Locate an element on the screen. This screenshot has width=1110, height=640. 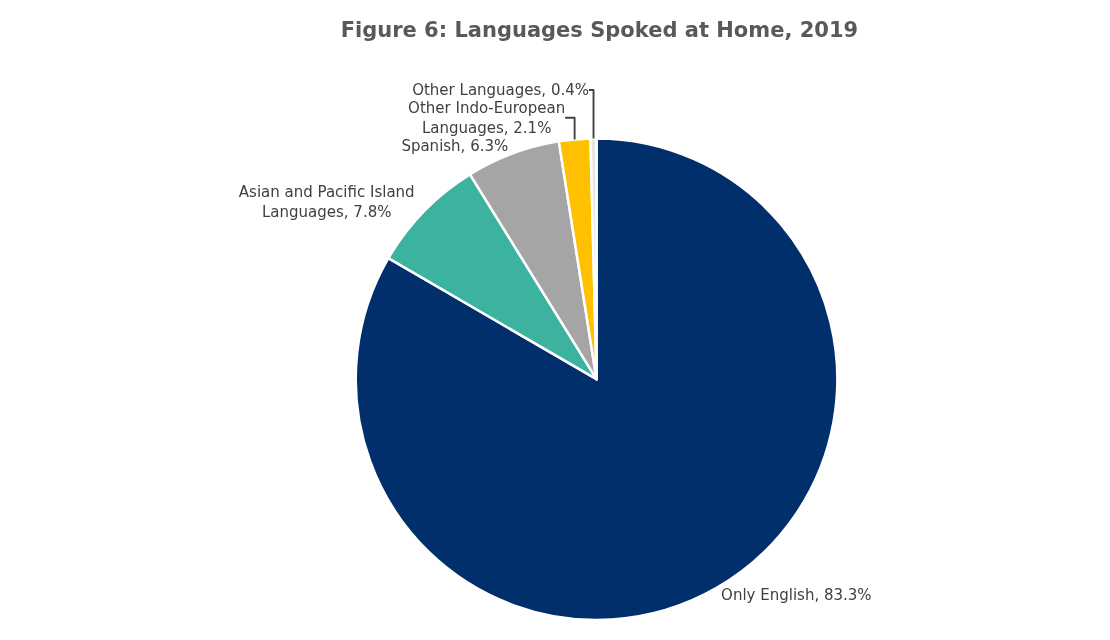
chart-title: Figure 6: Languages Spoked at Home, 2019 is located at coordinates (599, 30).